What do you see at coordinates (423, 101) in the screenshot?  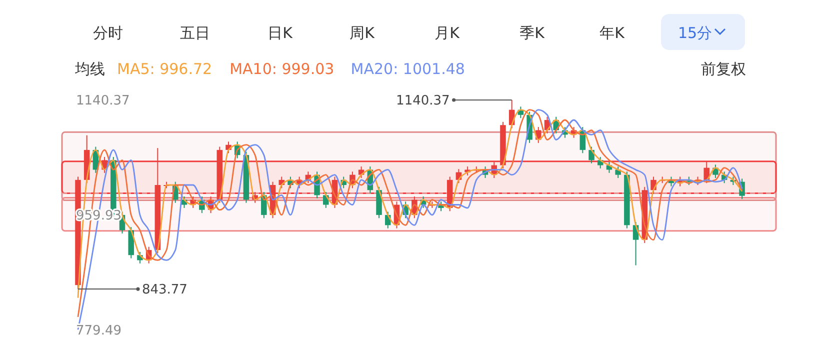 I see `annotation: 1140.37` at bounding box center [423, 101].